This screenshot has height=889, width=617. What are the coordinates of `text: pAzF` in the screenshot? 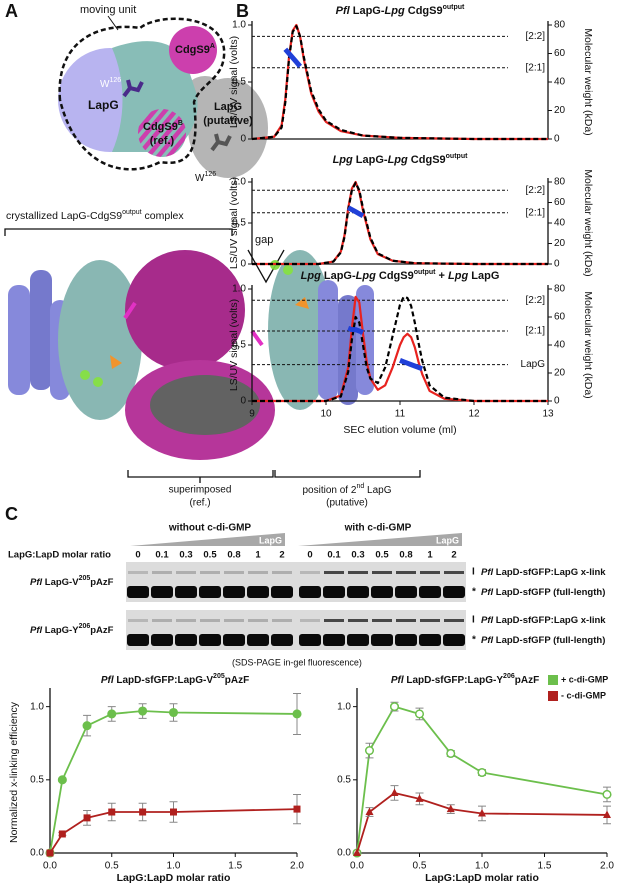 It's located at (101, 630).